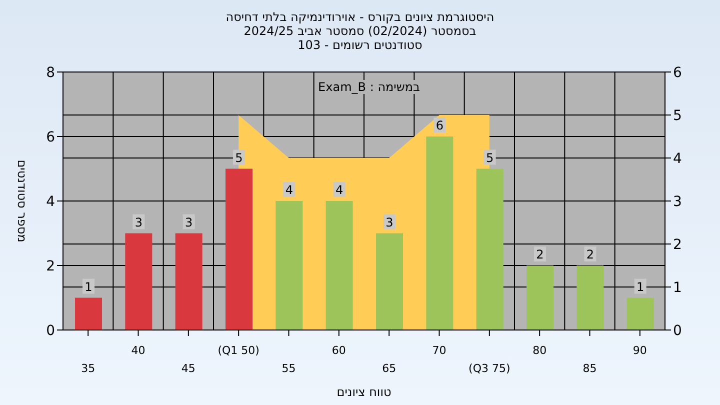 The width and height of the screenshot is (720, 405). What do you see at coordinates (489, 368) in the screenshot?
I see `x-tick-label: (Q3 75)` at bounding box center [489, 368].